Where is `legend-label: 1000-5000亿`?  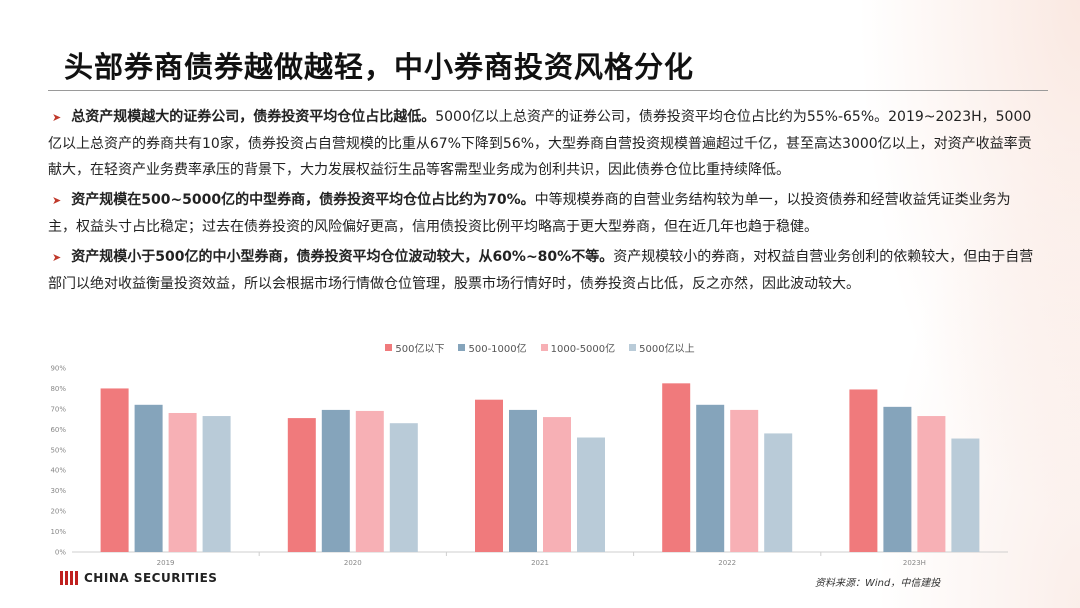
legend-label: 1000-5000亿 is located at coordinates (583, 349).